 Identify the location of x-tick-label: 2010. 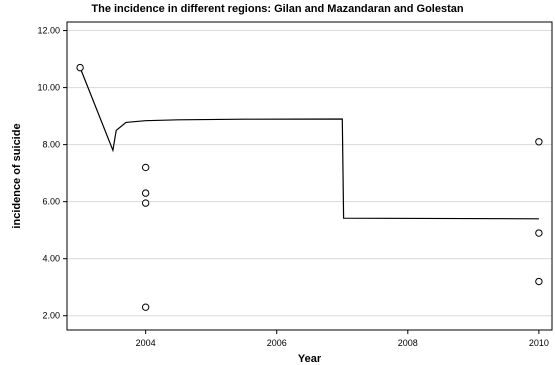
(539, 343).